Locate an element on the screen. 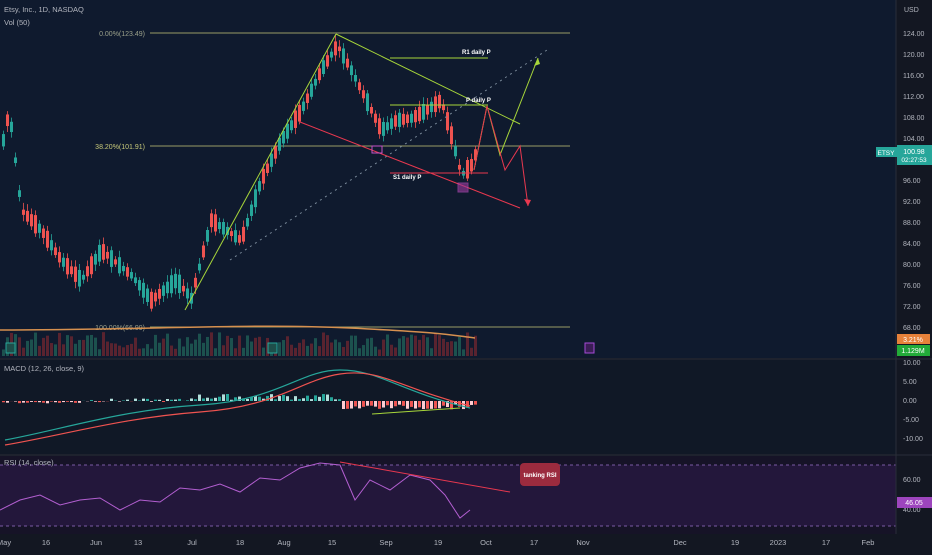  symbol-title: Etsy, Inc., 1D, NASDAQ is located at coordinates (44, 9).